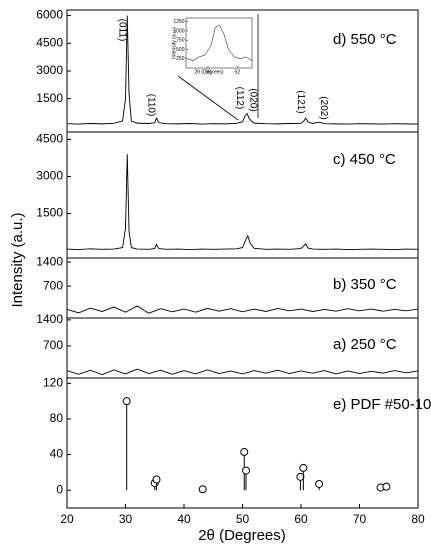 Image resolution: width=431 pixels, height=550 pixels. What do you see at coordinates (382, 404) in the screenshot?
I see `panel-label: e) PDF #50-1089` at bounding box center [382, 404].